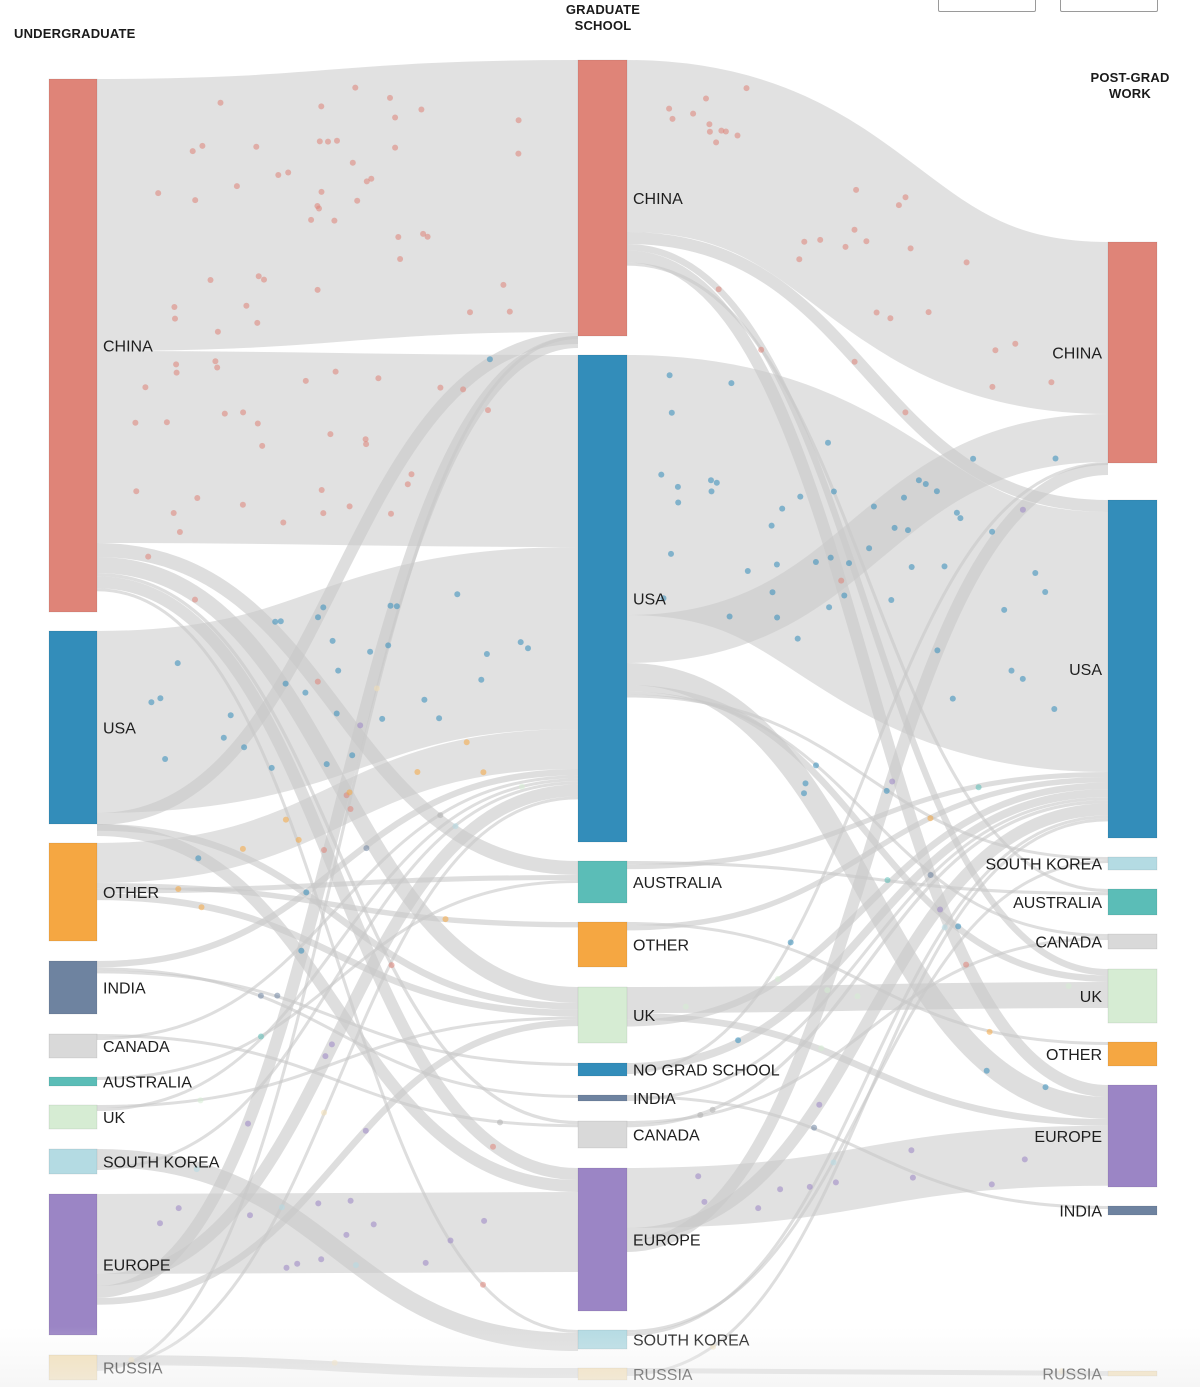  What do you see at coordinates (1132, 863) in the screenshot?
I see `node-p_korea` at bounding box center [1132, 863].